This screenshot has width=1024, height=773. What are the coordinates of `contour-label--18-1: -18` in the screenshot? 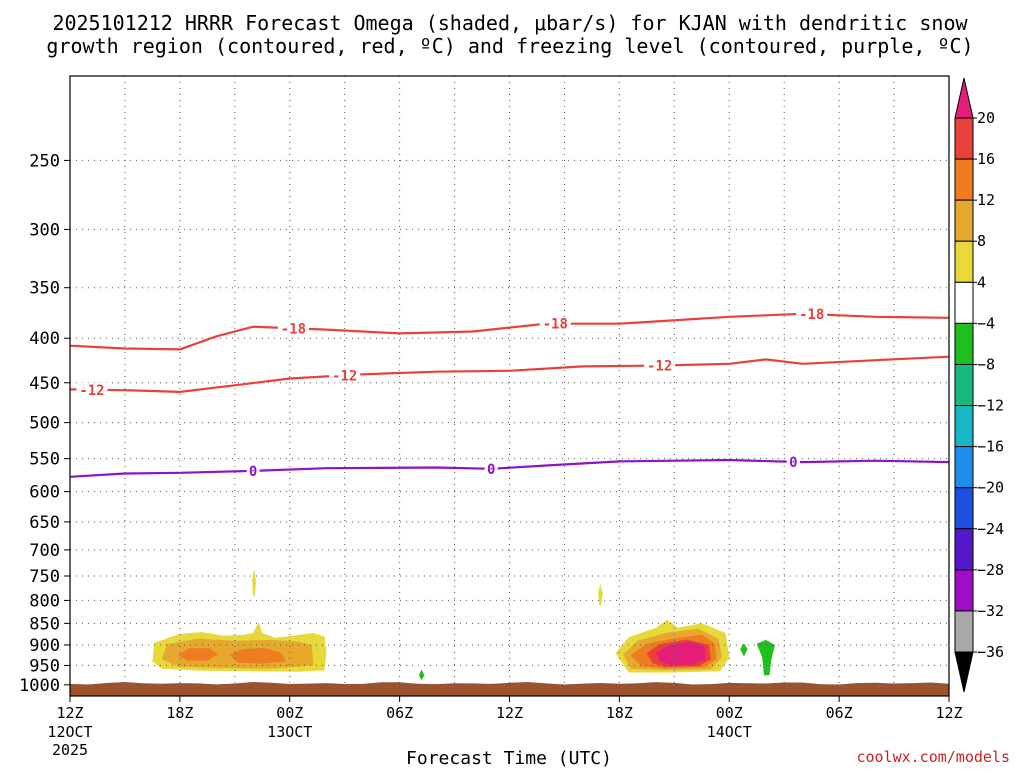 It's located at (555, 325).